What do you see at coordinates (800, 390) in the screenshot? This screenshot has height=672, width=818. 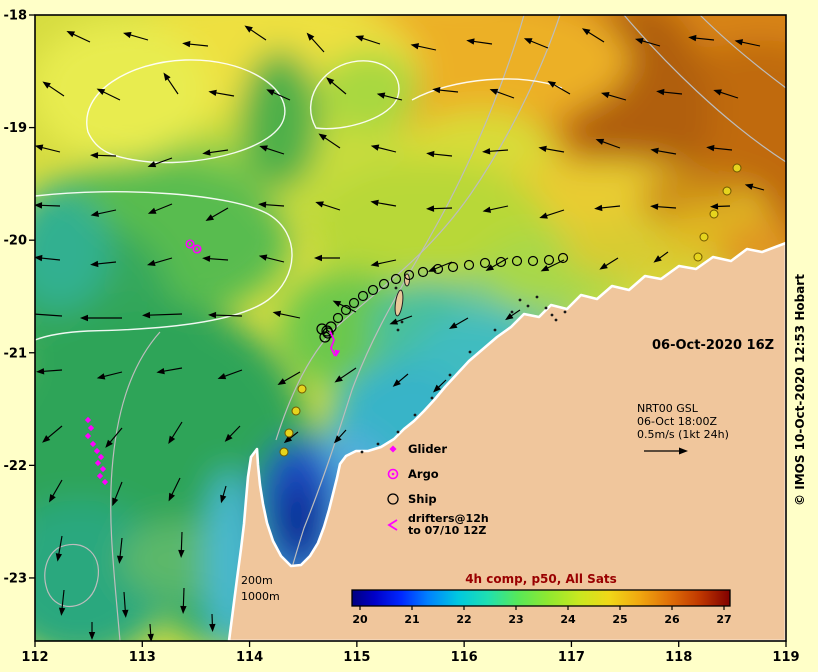 I see `imos-credit-text: © IMOS 10-Oct-2020 12:53 Hobart` at bounding box center [800, 390].